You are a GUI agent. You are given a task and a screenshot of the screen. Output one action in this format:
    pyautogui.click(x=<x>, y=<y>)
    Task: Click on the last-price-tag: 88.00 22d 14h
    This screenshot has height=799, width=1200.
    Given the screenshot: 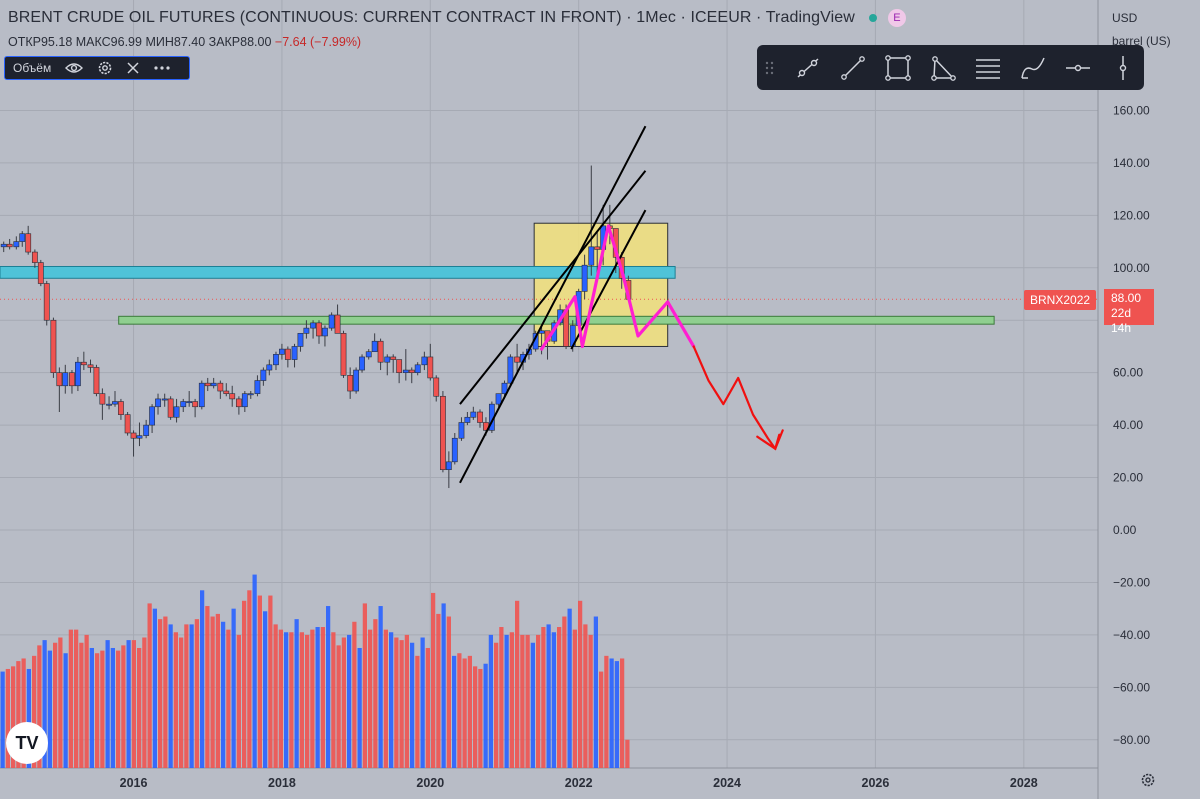 What is the action you would take?
    pyautogui.click(x=1129, y=312)
    